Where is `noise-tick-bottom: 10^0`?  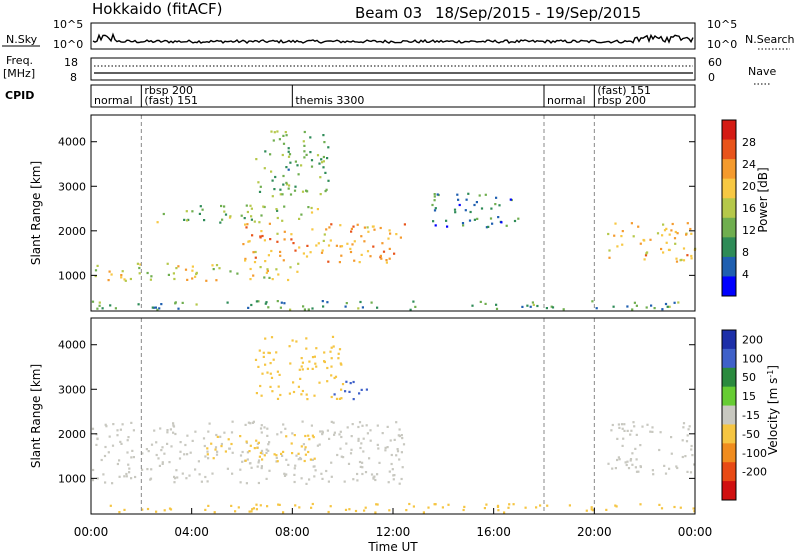
noise-tick-bottom: 10^0 is located at coordinates (68, 44).